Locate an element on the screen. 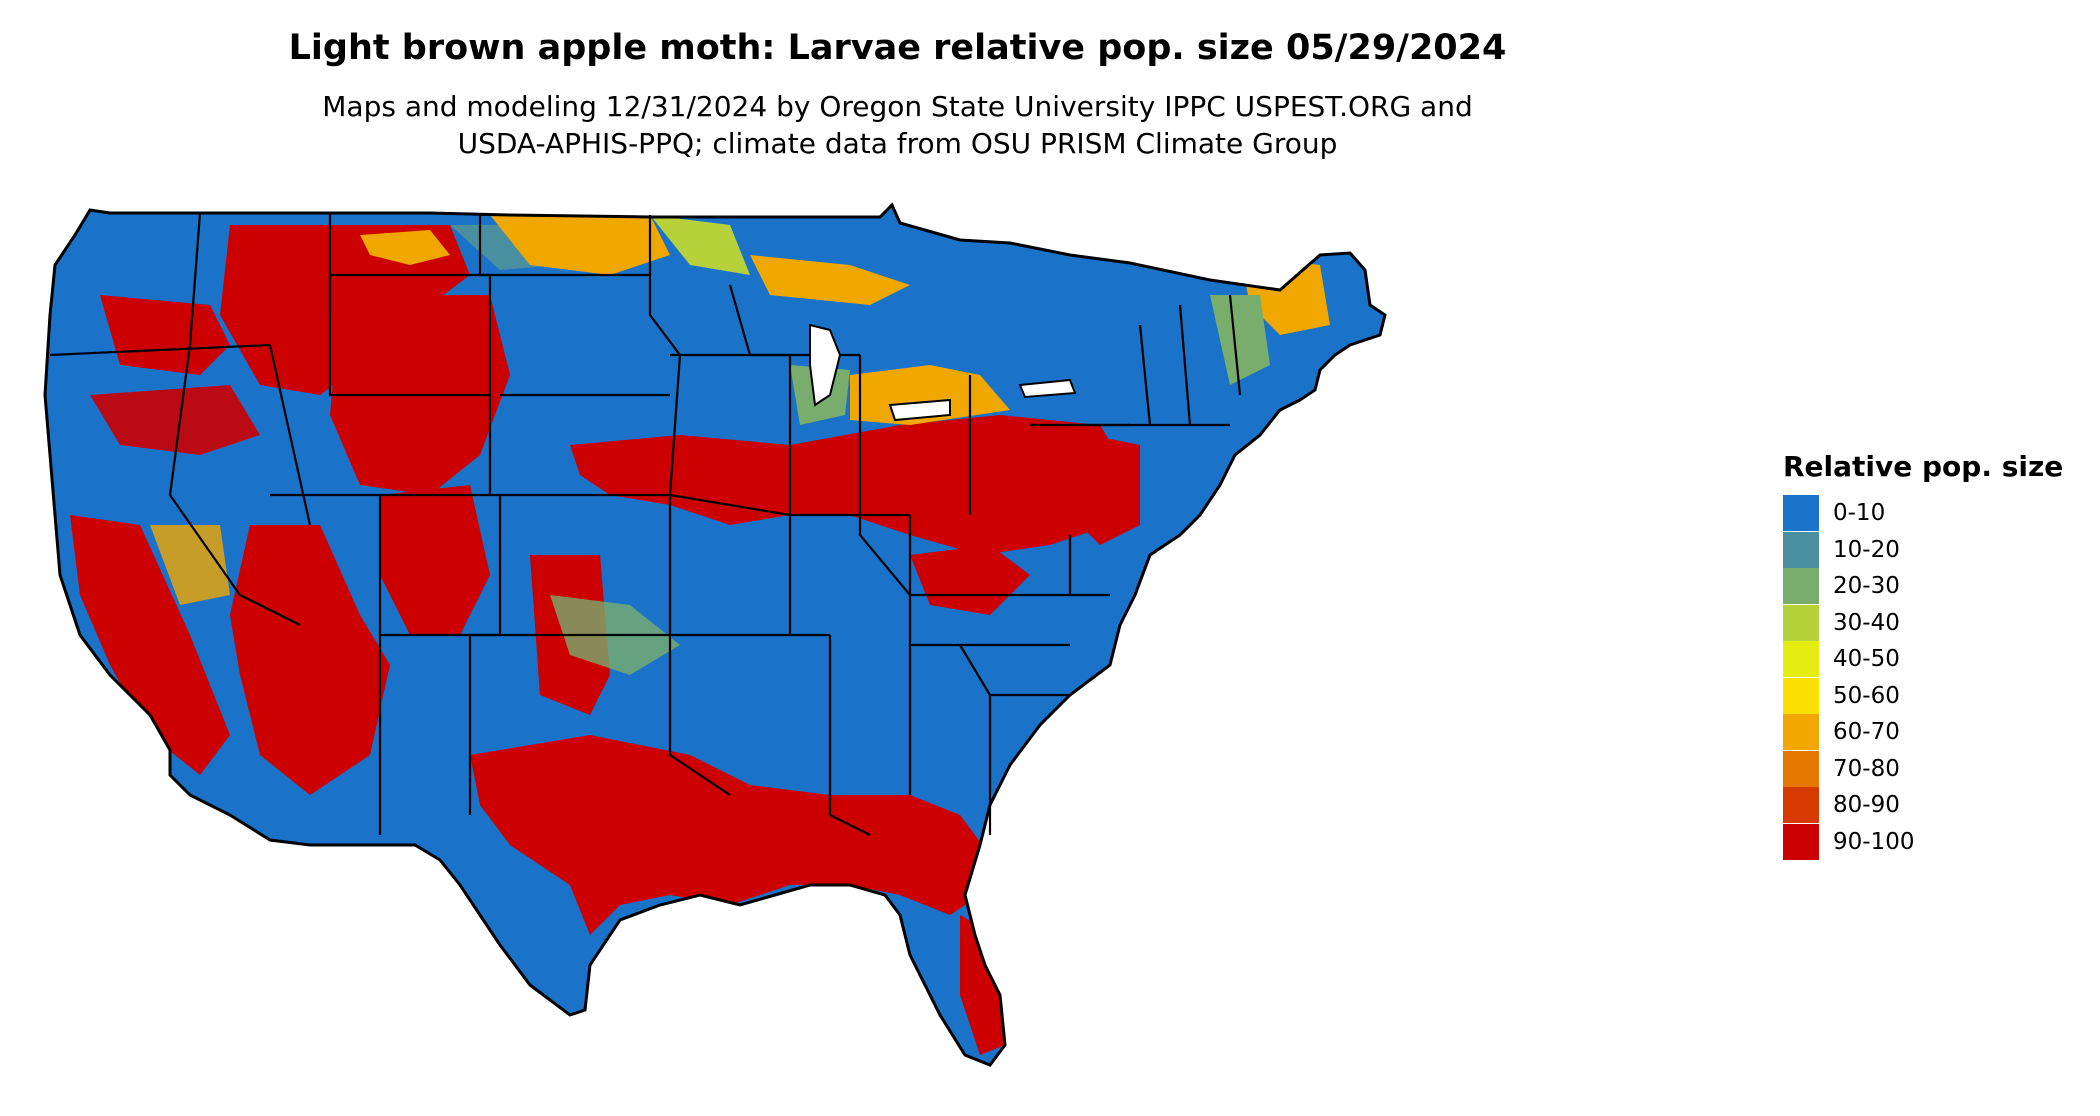 The image size is (2100, 1116). legend-item: 70-80 is located at coordinates (1923, 769).